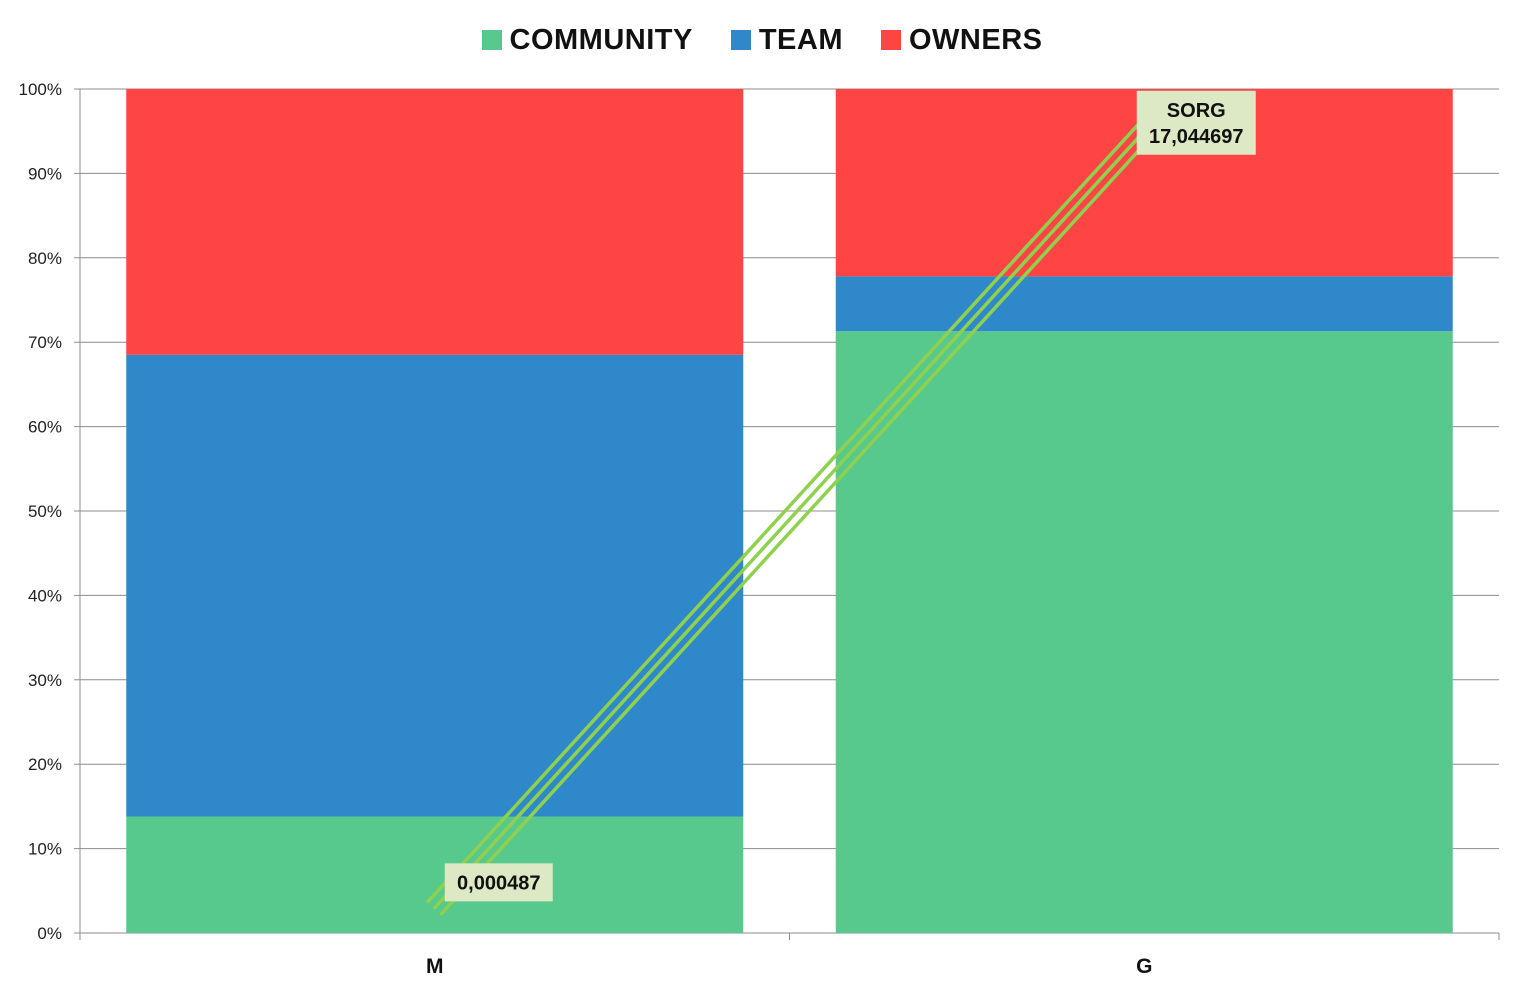  What do you see at coordinates (45, 173) in the screenshot?
I see `y-tick-label: 90%` at bounding box center [45, 173].